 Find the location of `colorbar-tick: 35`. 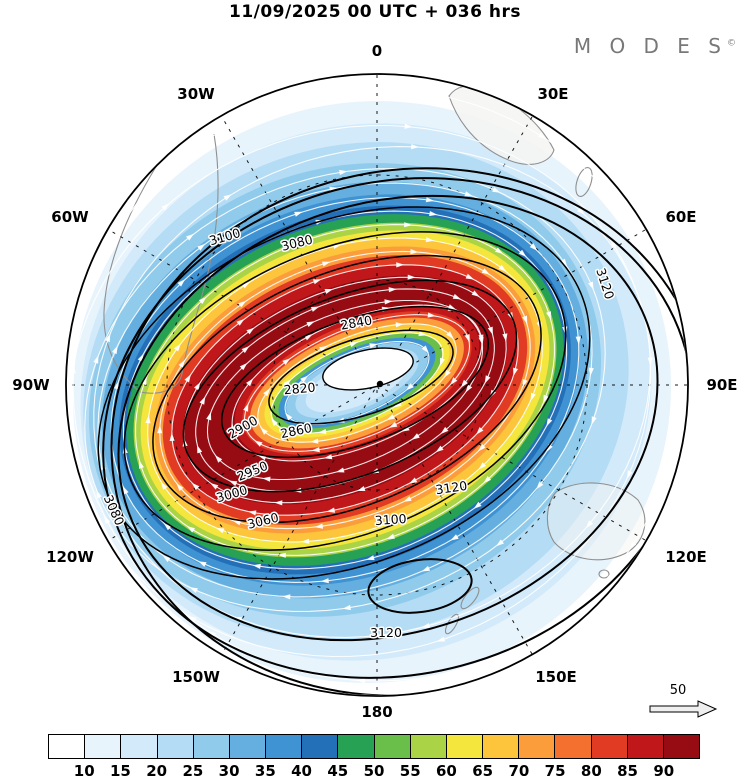

colorbar-tick: 35 is located at coordinates (265, 771).